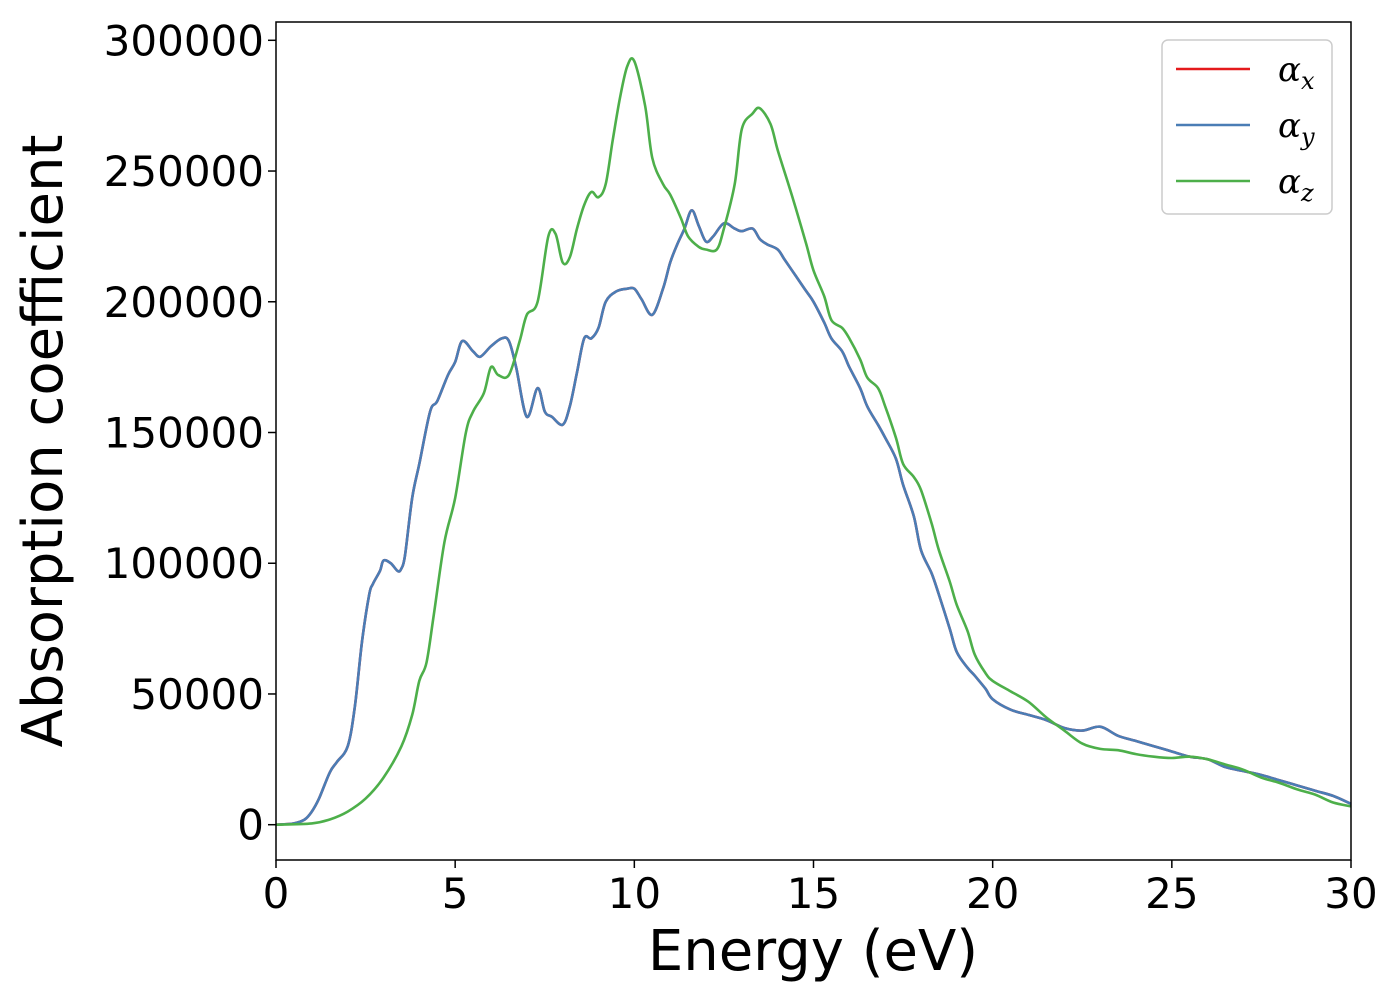 This screenshot has height=1000, width=1400. Describe the element at coordinates (184, 171) in the screenshot. I see `y-tick-label: 250000` at that location.